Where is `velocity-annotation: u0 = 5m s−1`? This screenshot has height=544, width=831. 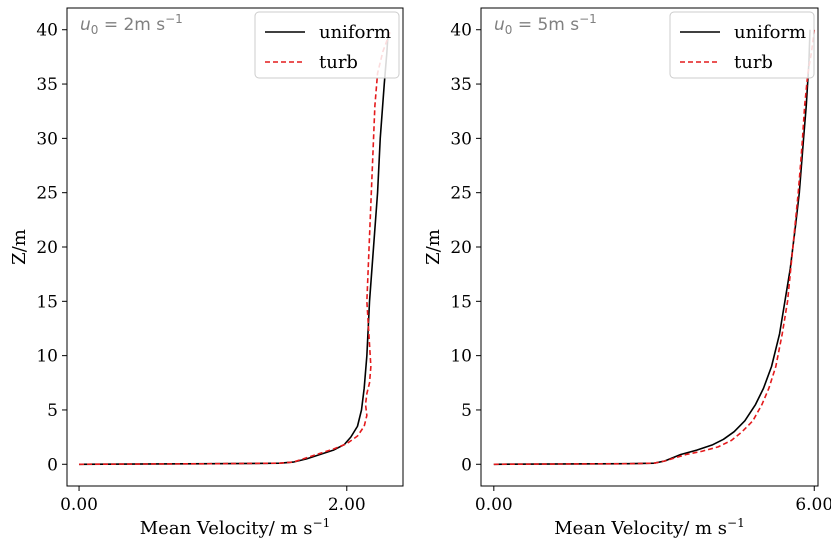
velocity-annotation: u0 = 5m s−1 is located at coordinates (545, 24).